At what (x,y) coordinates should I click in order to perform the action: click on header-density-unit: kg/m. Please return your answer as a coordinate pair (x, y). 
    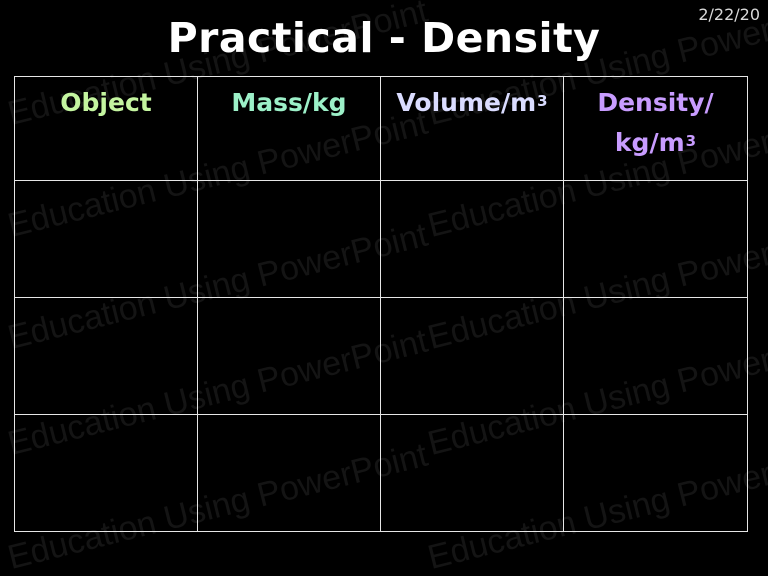
    Looking at the image, I should click on (649, 142).